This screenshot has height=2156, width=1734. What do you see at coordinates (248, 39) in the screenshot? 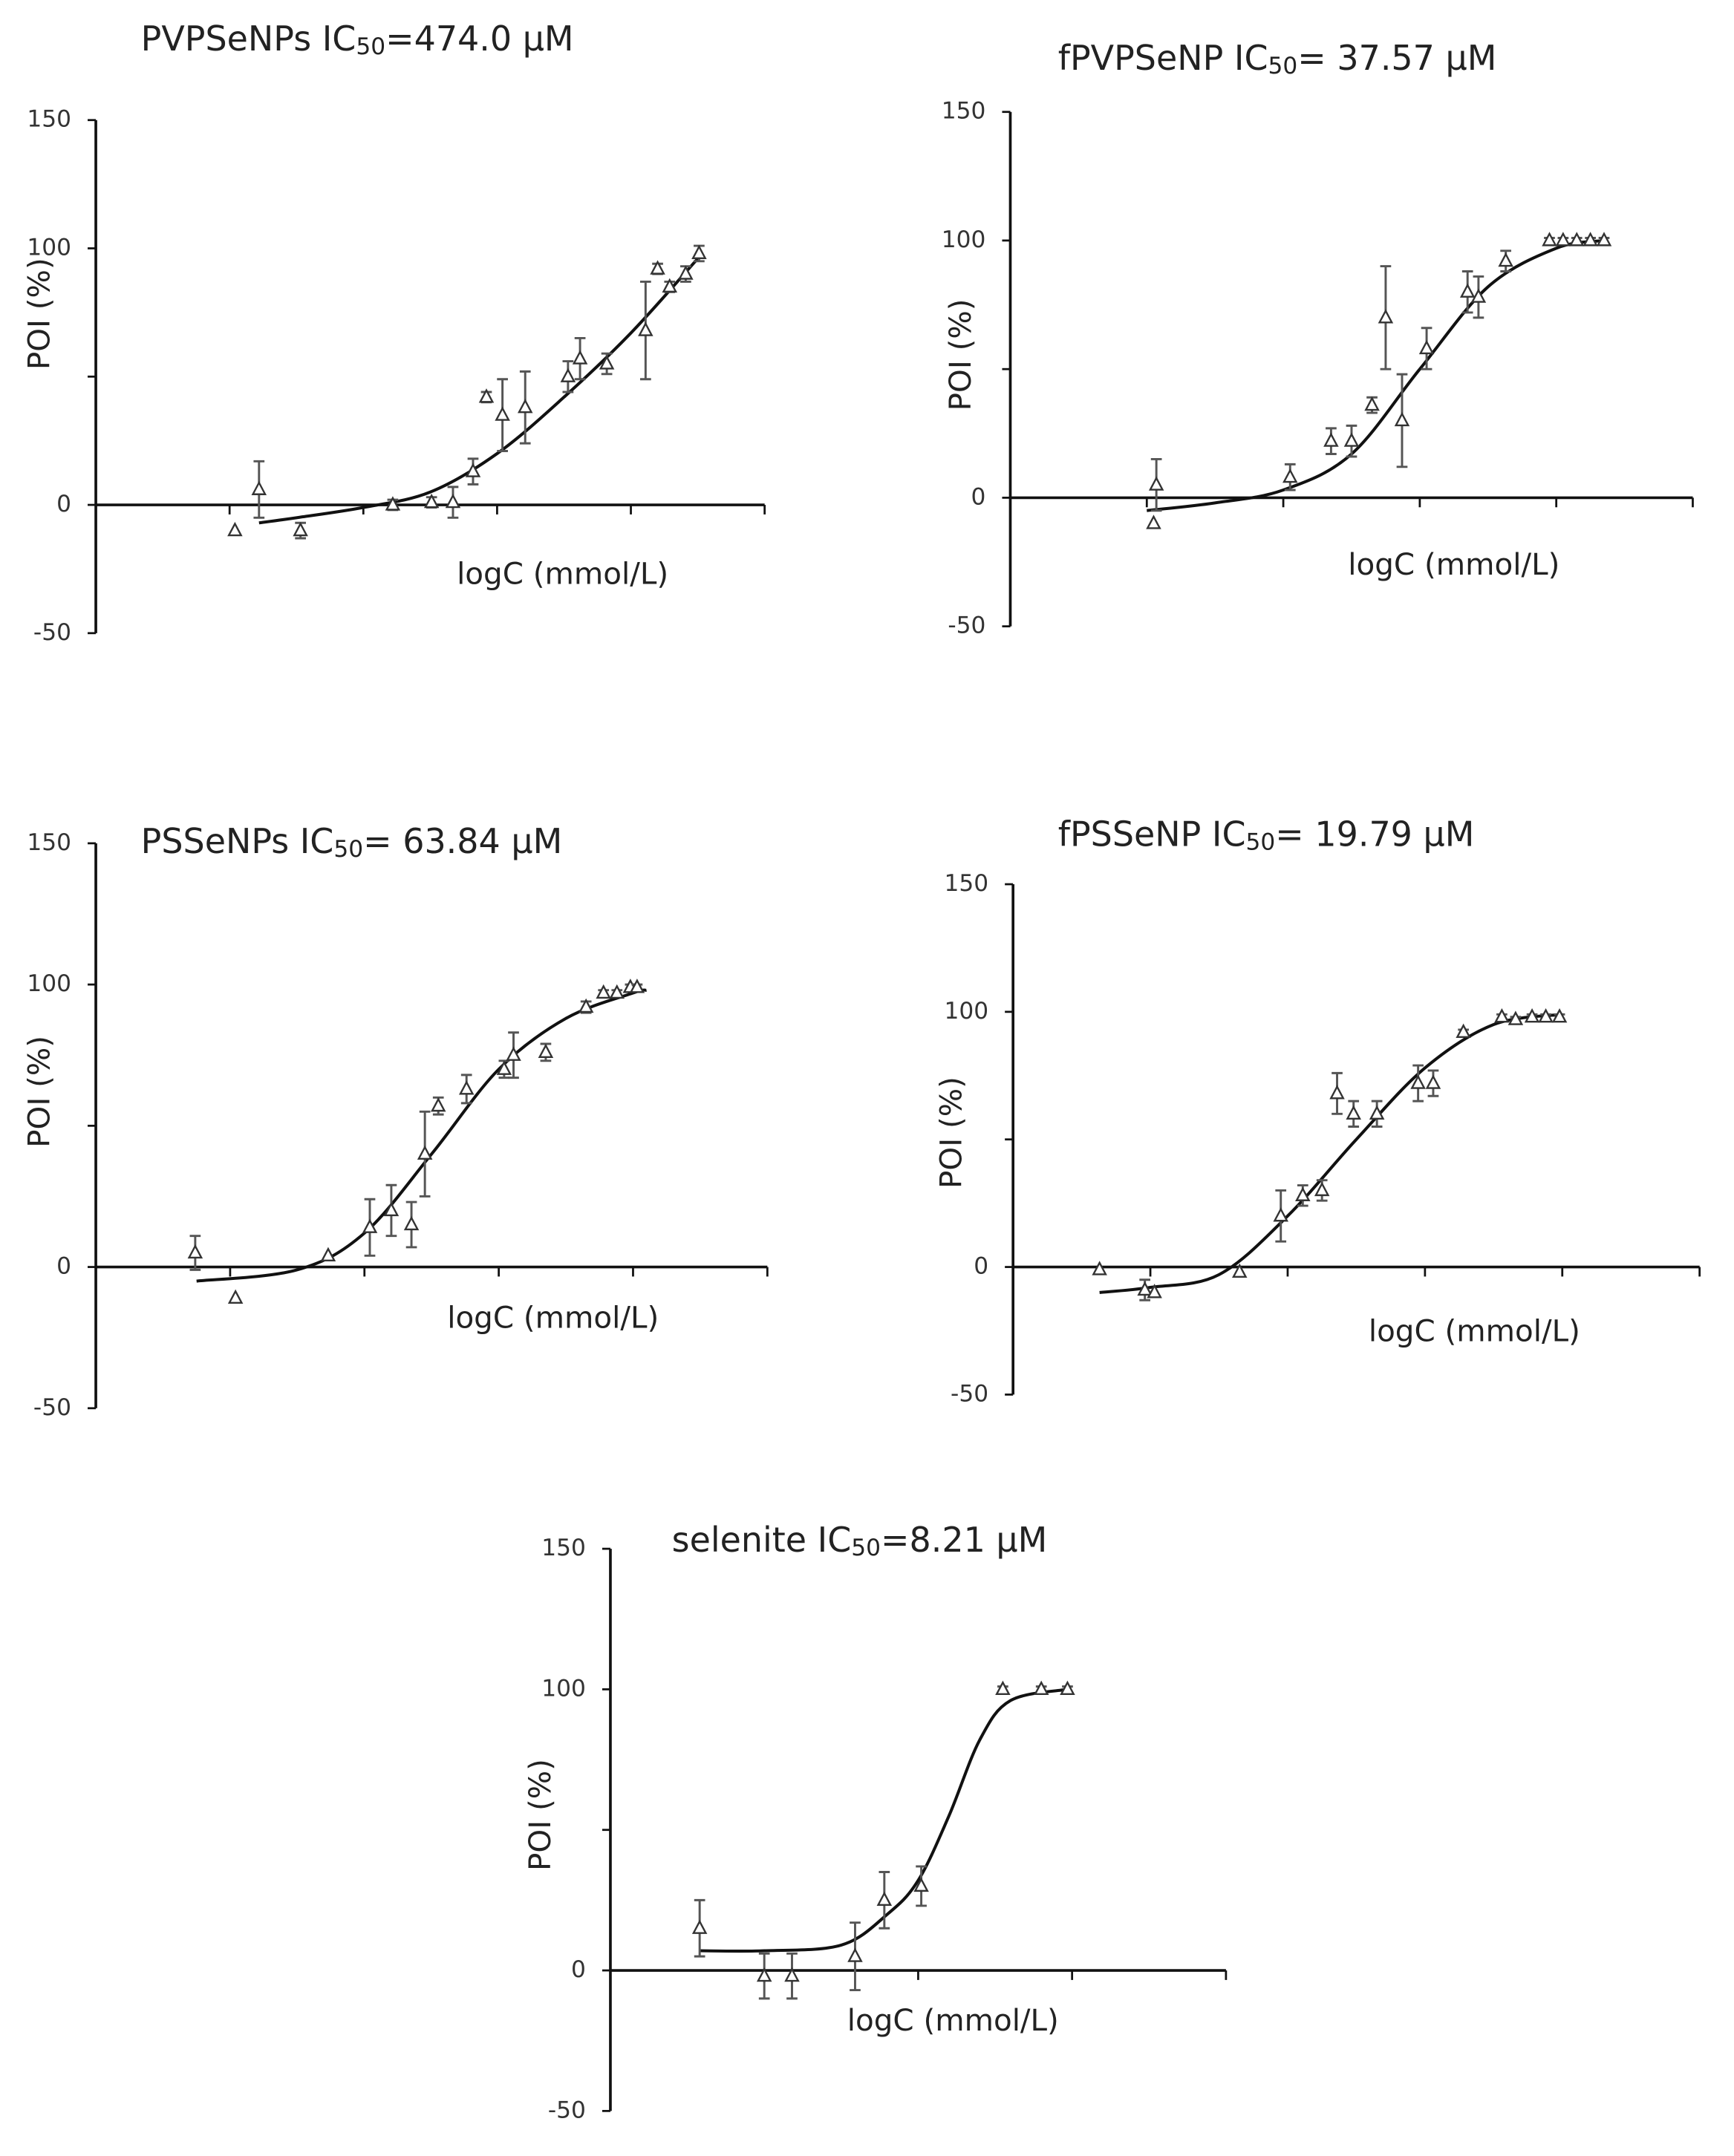
I see `title-part: PVPSeNPs IC` at bounding box center [248, 39].